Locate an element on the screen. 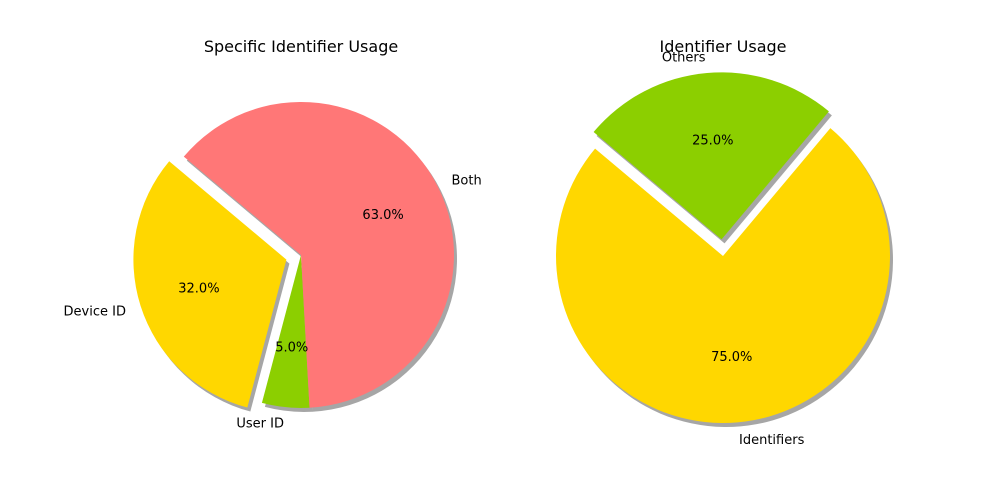  slice-pct-identifiers: 75.0% is located at coordinates (731, 357).